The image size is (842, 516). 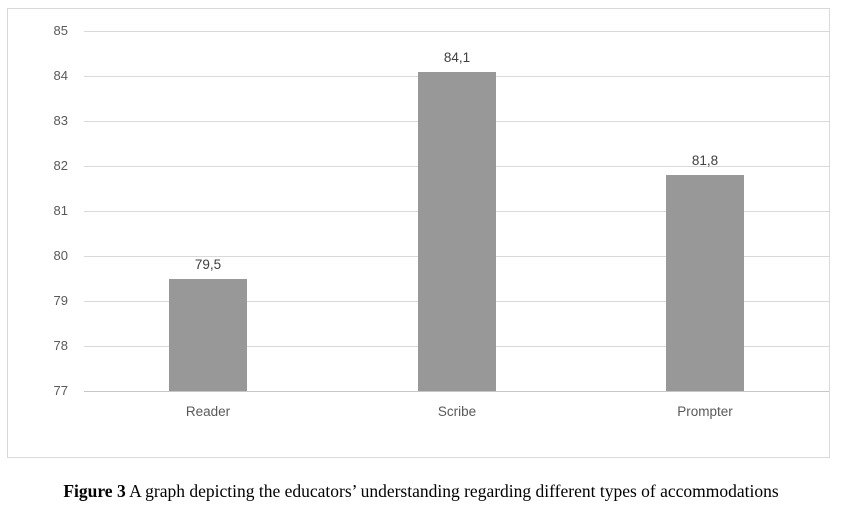 I want to click on x-axis-line, so click(x=456, y=391).